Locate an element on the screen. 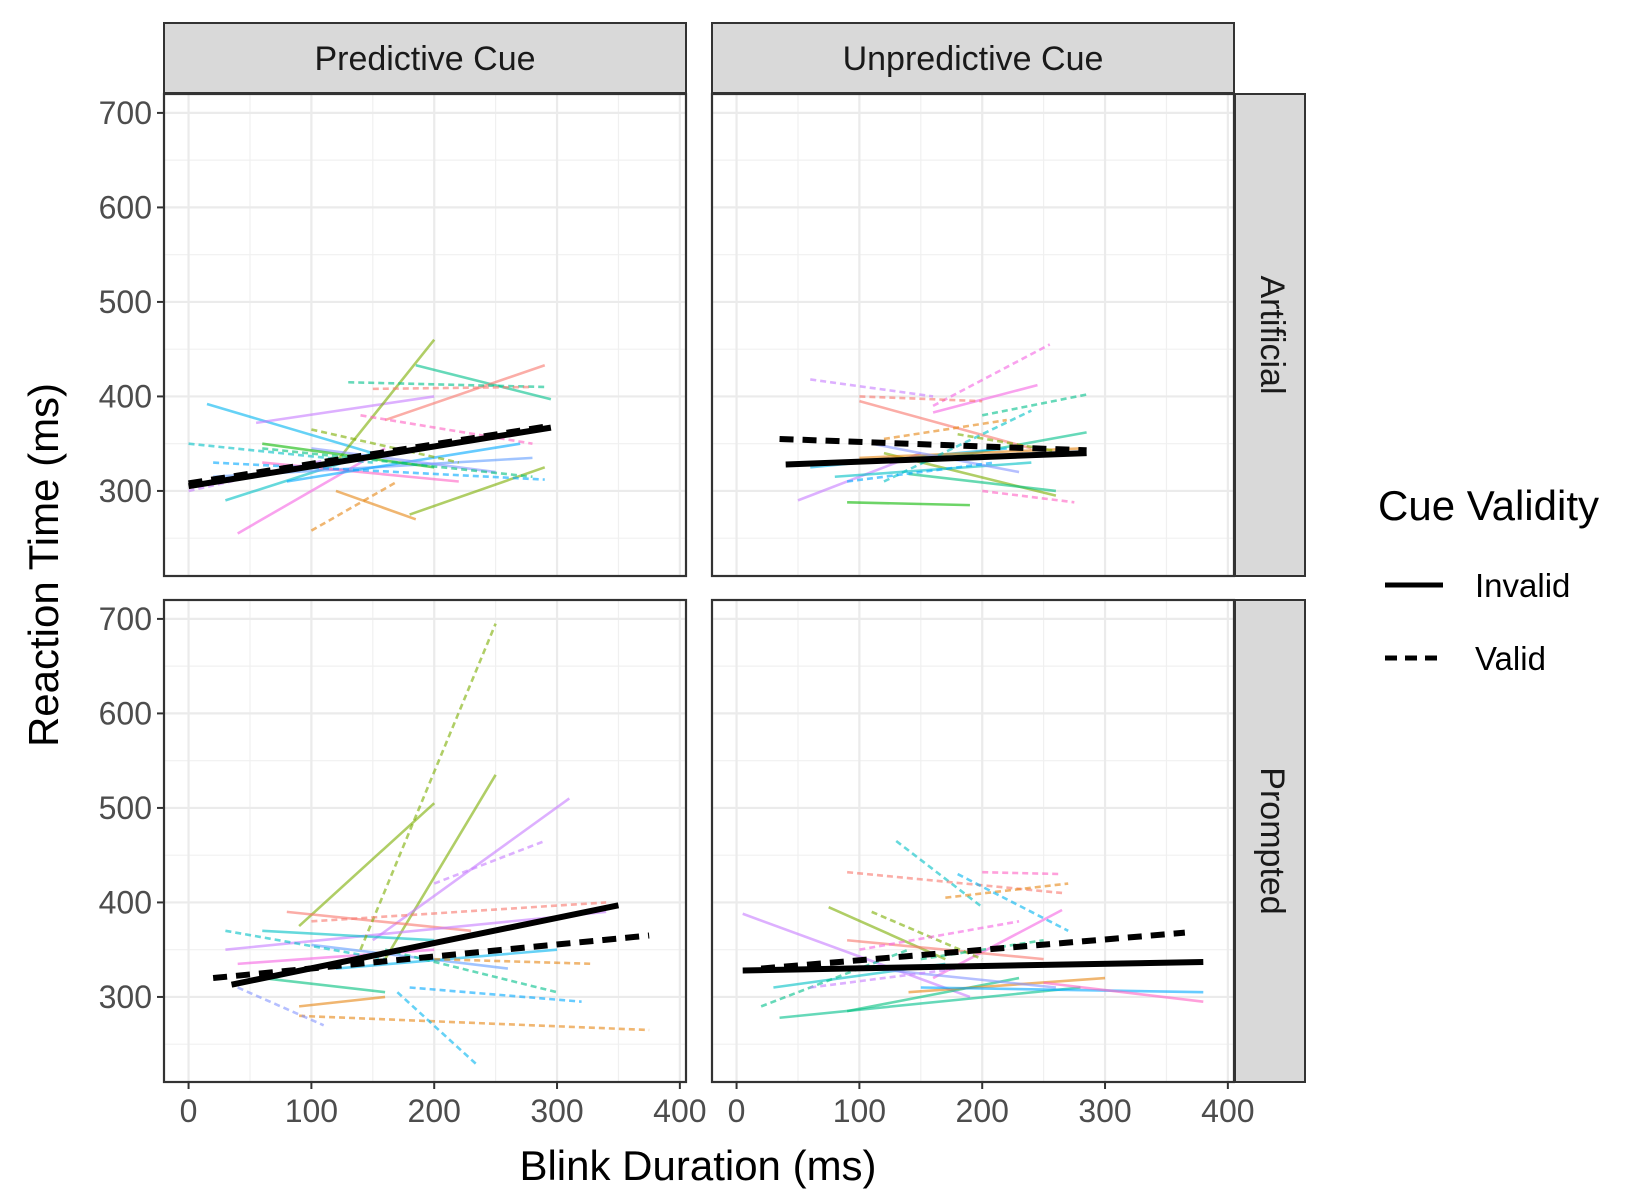 This screenshot has height=1200, width=1650. y-tick-label: 400 is located at coordinates (125, 902).